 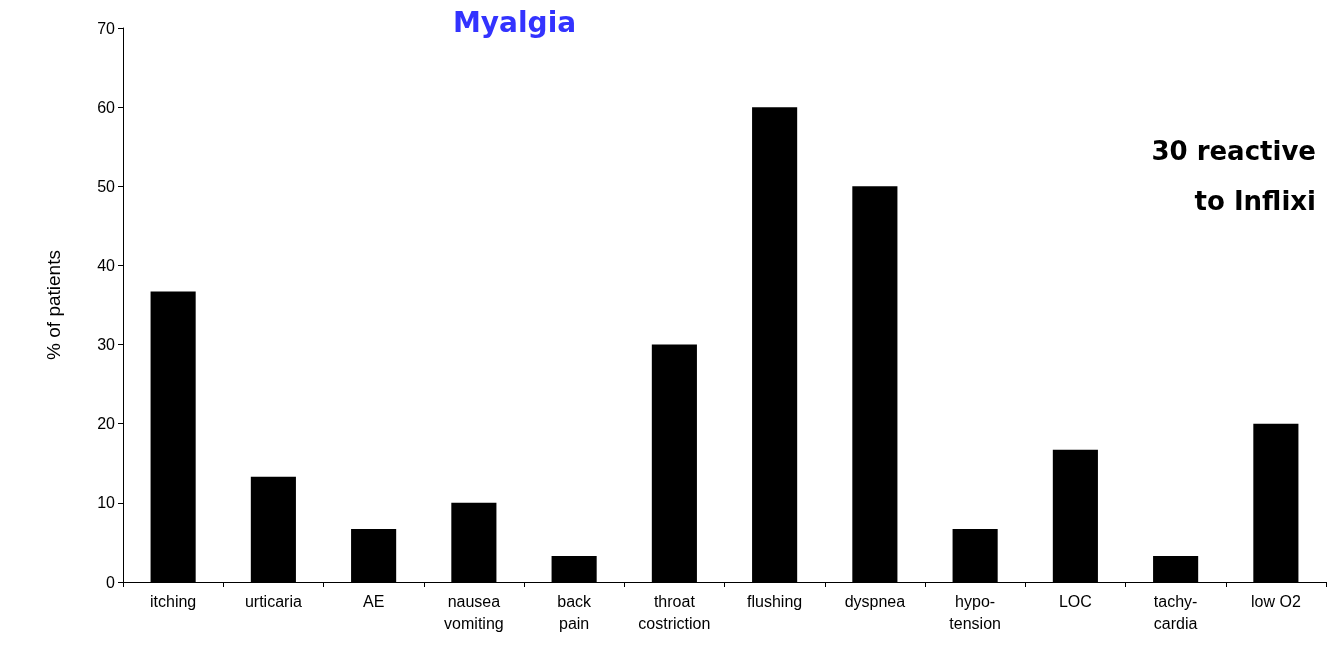 I want to click on x-tick-label: urticaria, so click(x=273, y=601).